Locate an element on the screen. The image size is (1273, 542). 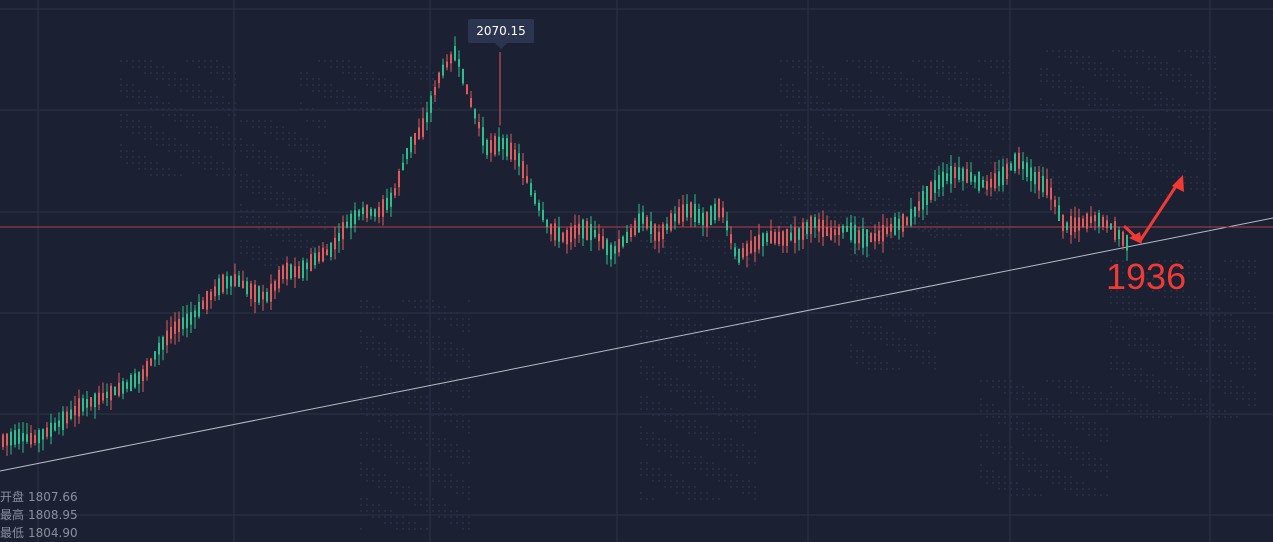
info-low-value: 1804.90 is located at coordinates (53, 533).